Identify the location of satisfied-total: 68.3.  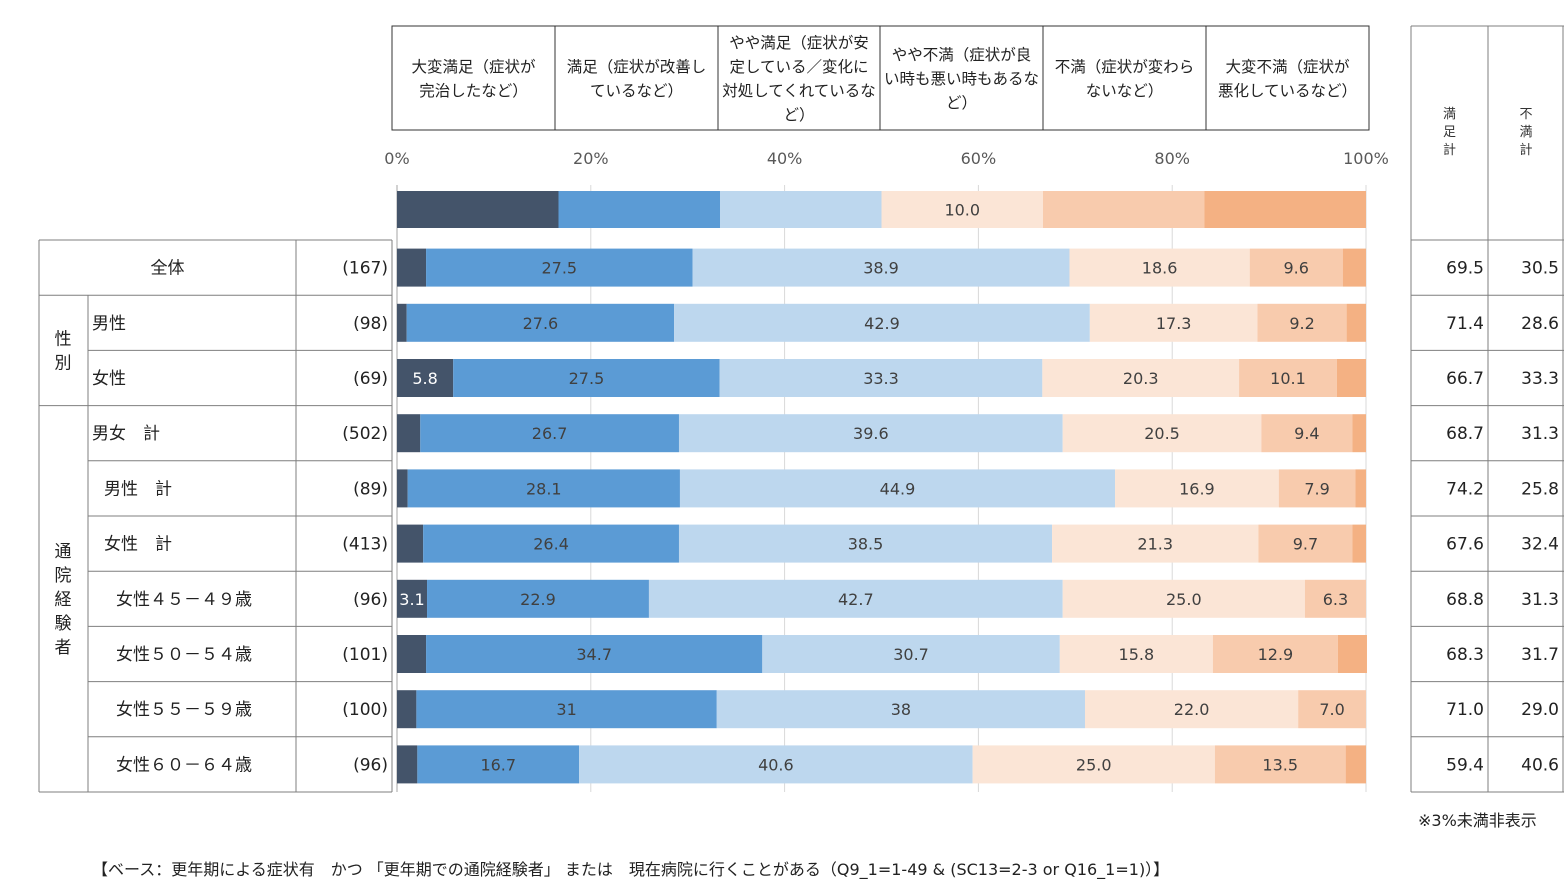
(1465, 655).